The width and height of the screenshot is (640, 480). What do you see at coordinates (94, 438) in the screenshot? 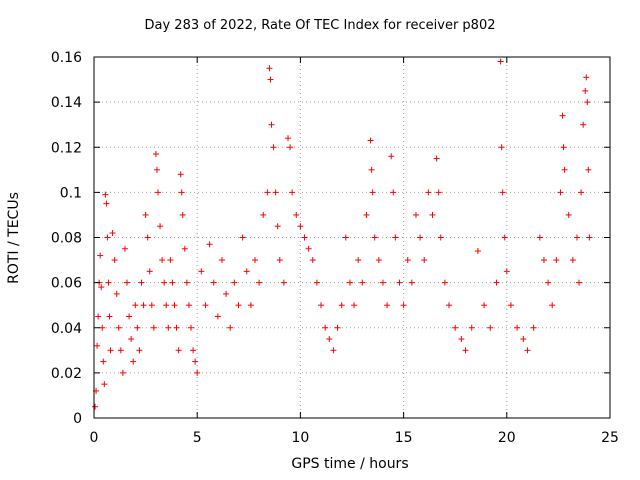
I see `x-tick-label: 0` at bounding box center [94, 438].